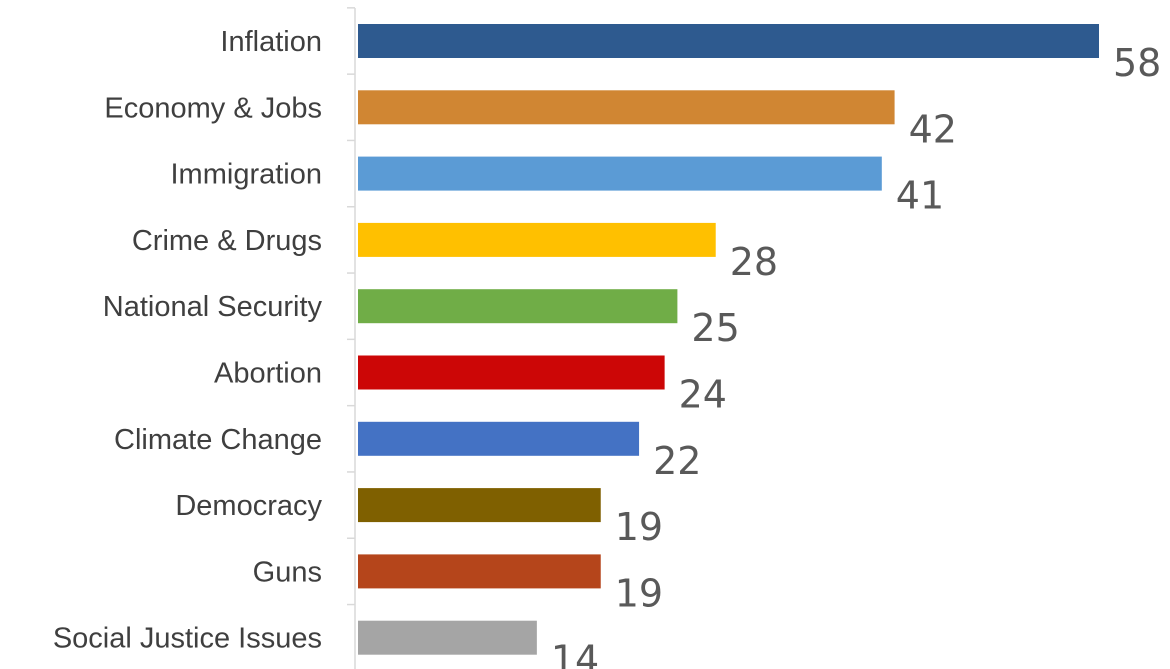 This screenshot has width=1170, height=669. I want to click on data-label: 28, so click(754, 262).